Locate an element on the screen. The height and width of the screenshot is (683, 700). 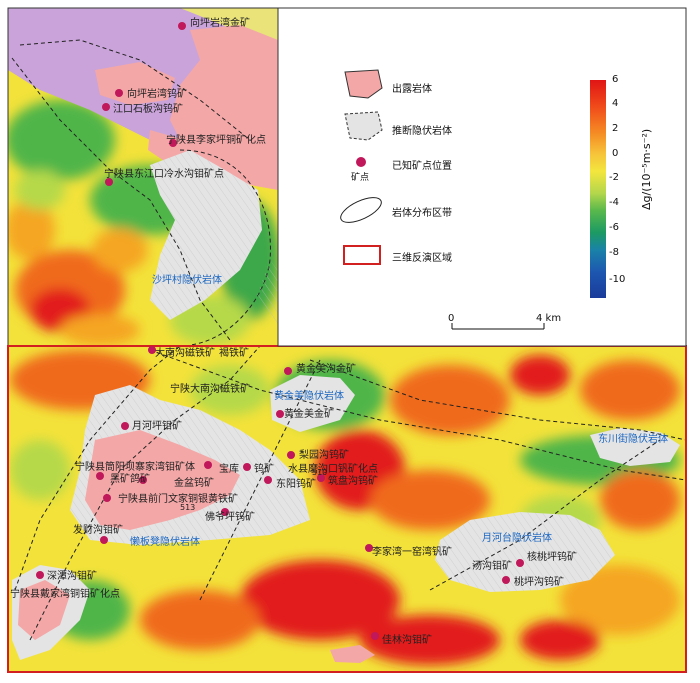
body-label: 东川街隐伏岩体 is located at coordinates (633, 439).